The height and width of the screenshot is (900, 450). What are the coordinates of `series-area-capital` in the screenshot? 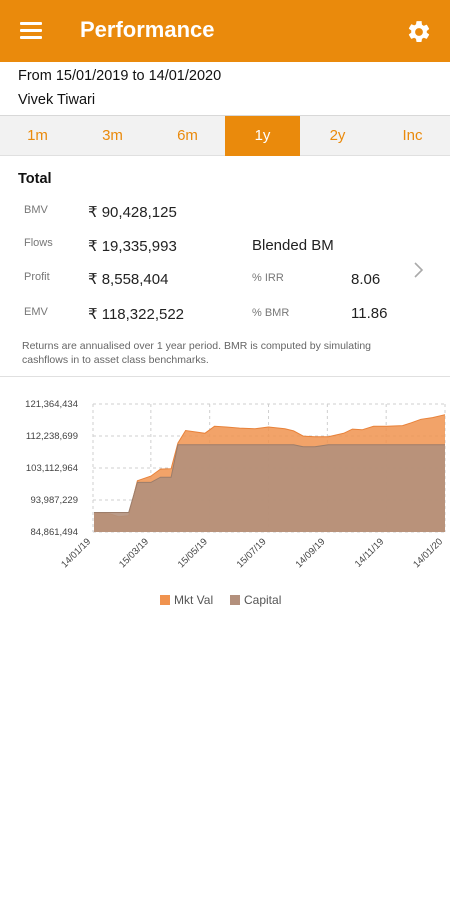 It's located at (269, 488).